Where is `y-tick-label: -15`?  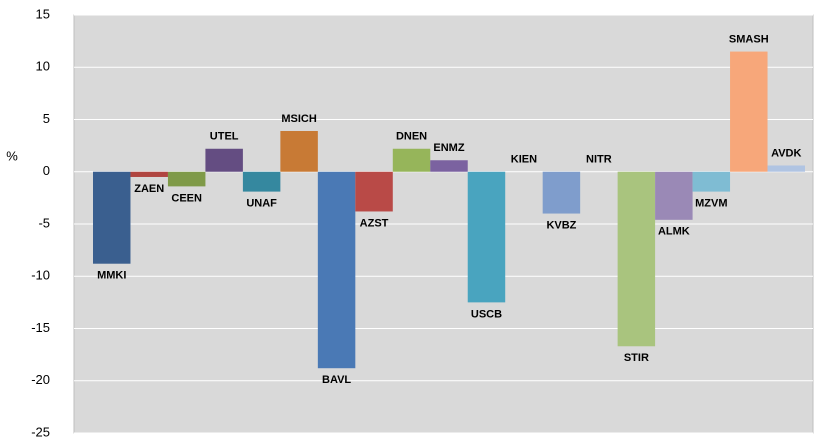
y-tick-label: -15 is located at coordinates (40, 327).